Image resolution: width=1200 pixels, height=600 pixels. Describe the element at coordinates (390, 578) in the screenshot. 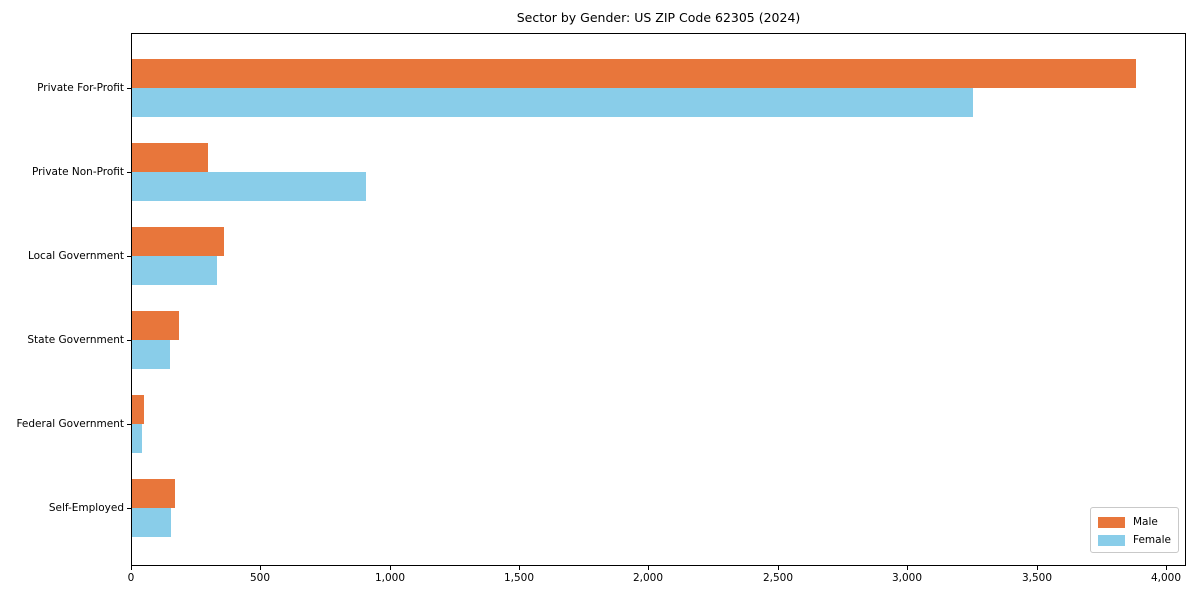

I see `xtick-label-1000: 1,000` at that location.